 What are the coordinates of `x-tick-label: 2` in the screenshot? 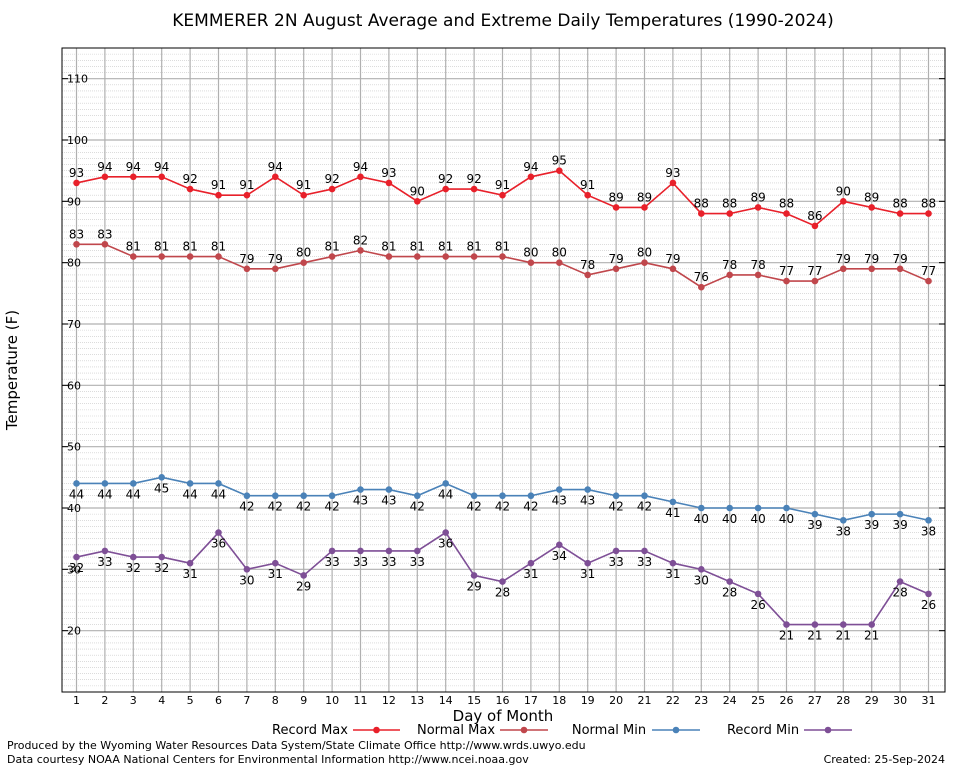 It's located at (104, 700).